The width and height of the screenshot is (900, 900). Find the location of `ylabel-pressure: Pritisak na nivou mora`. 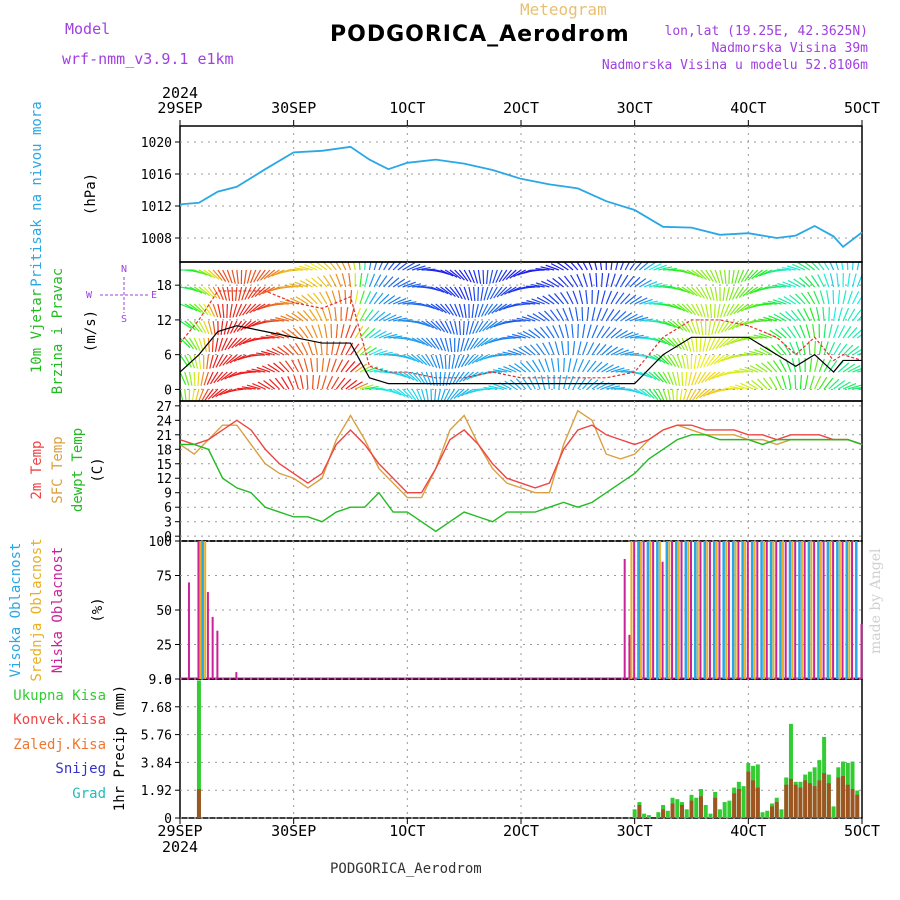

ylabel-pressure: Pritisak na nivou mora is located at coordinates (37, 193).